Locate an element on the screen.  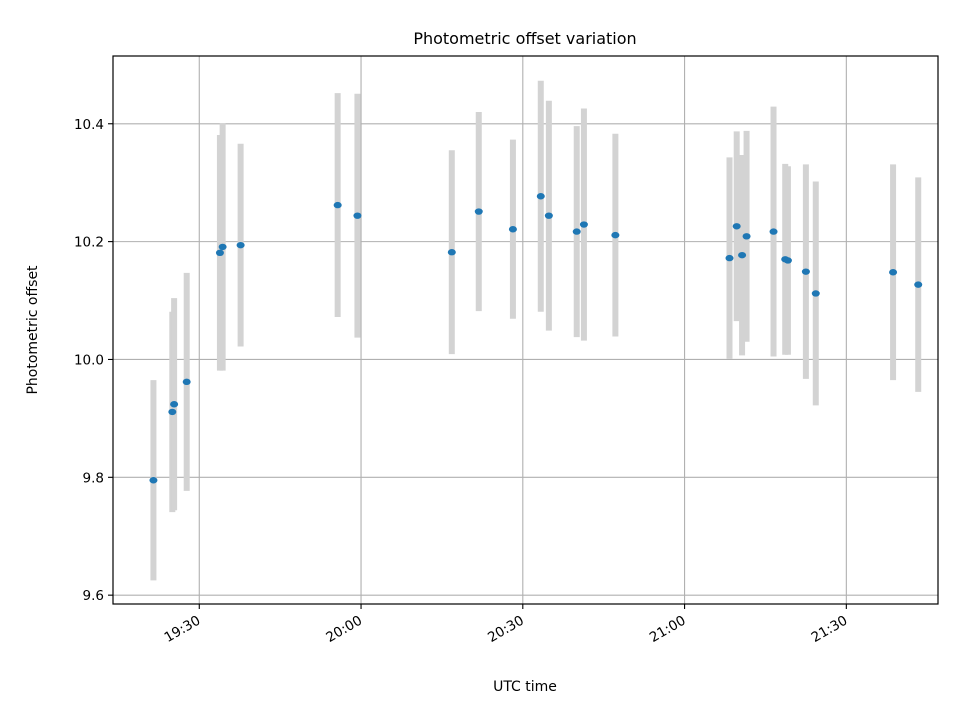
y-tick-label: 10.0 is located at coordinates (89, 360).